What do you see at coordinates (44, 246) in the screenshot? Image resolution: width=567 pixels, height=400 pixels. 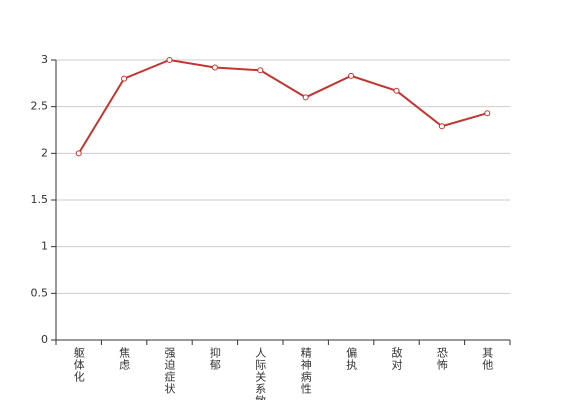 I see `y-tick-label: 1` at bounding box center [44, 246].